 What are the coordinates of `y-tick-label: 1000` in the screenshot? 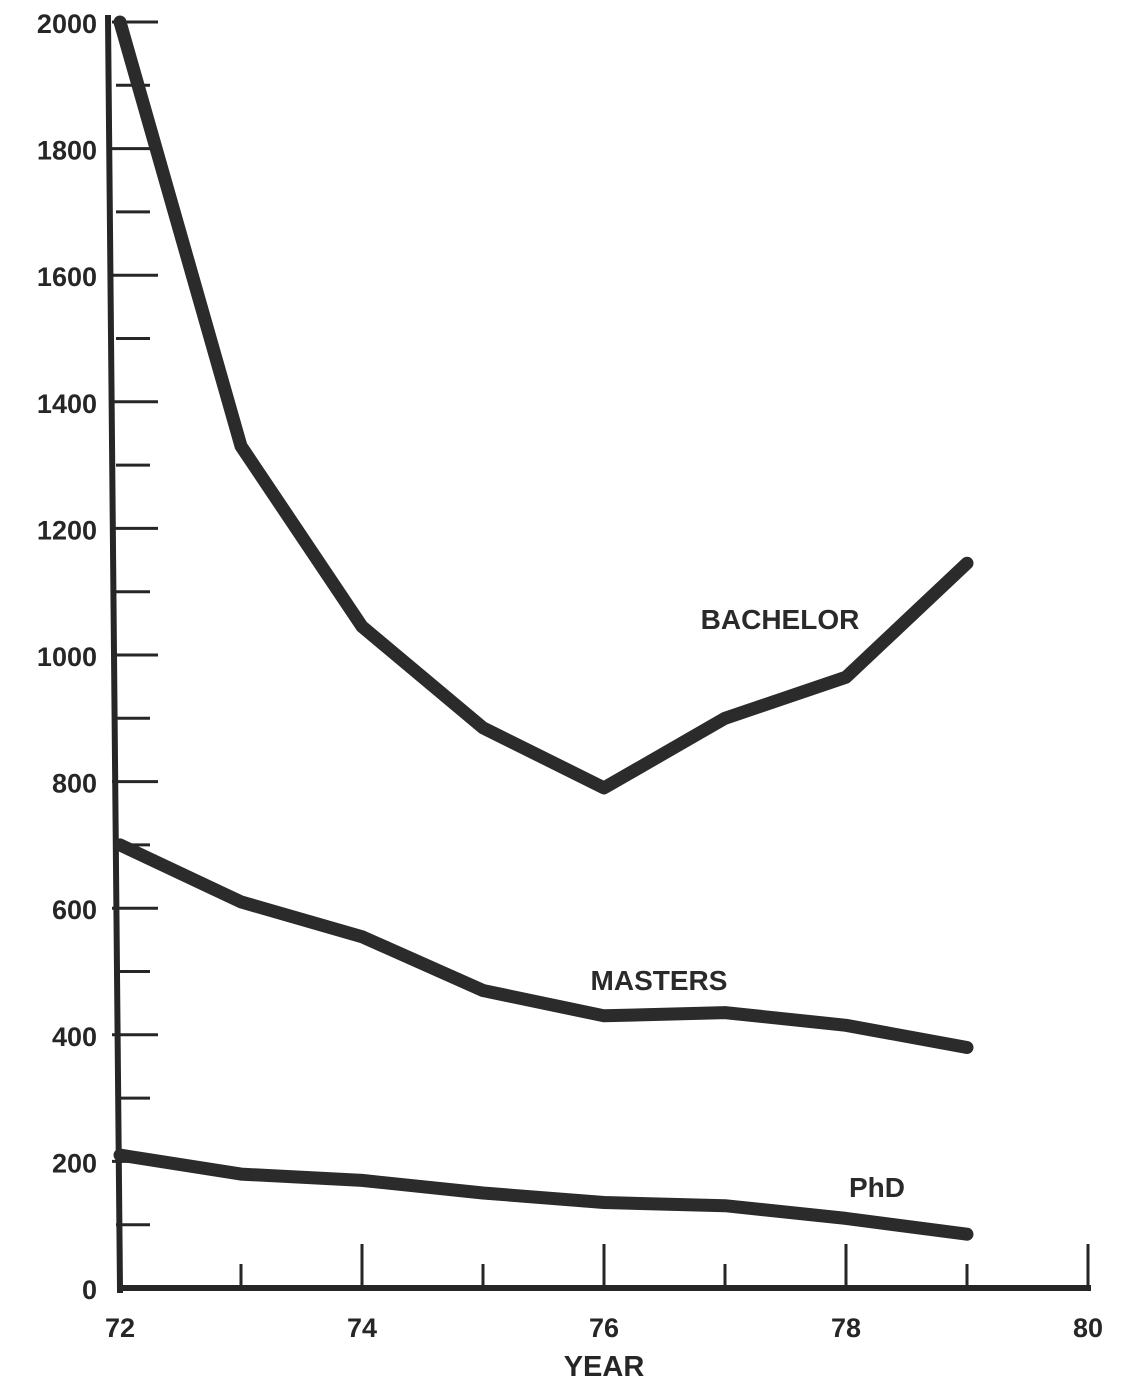 It's located at (67, 657).